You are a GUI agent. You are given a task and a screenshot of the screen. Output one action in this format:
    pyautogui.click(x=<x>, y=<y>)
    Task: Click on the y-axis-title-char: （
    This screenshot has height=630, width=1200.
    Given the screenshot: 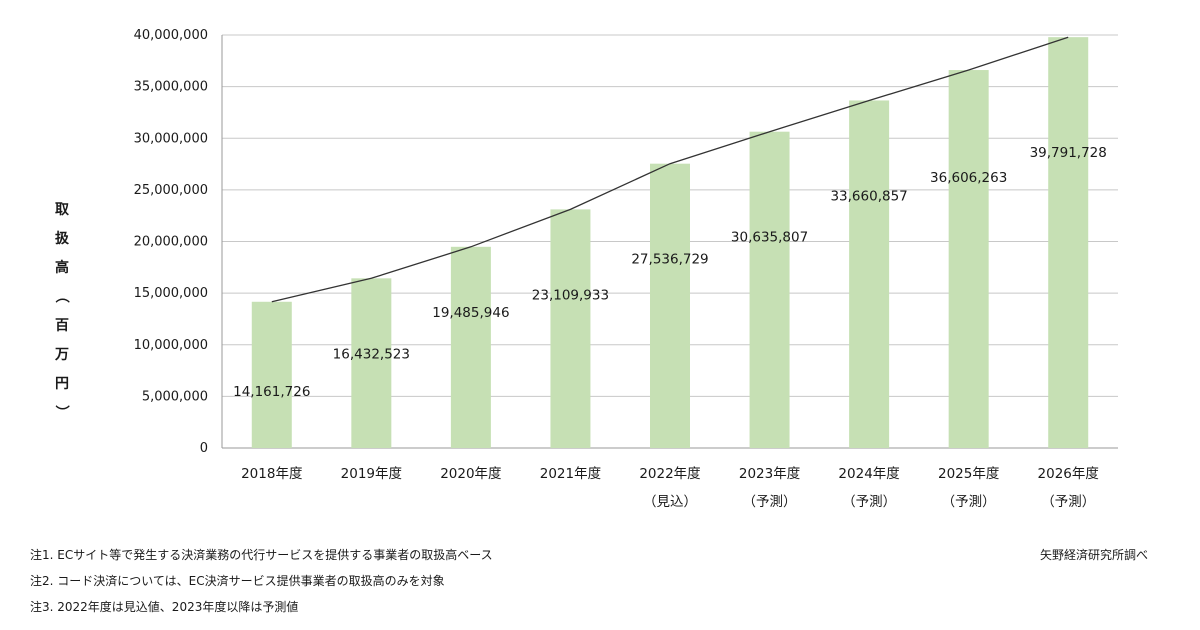 What is the action you would take?
    pyautogui.click(x=61, y=296)
    